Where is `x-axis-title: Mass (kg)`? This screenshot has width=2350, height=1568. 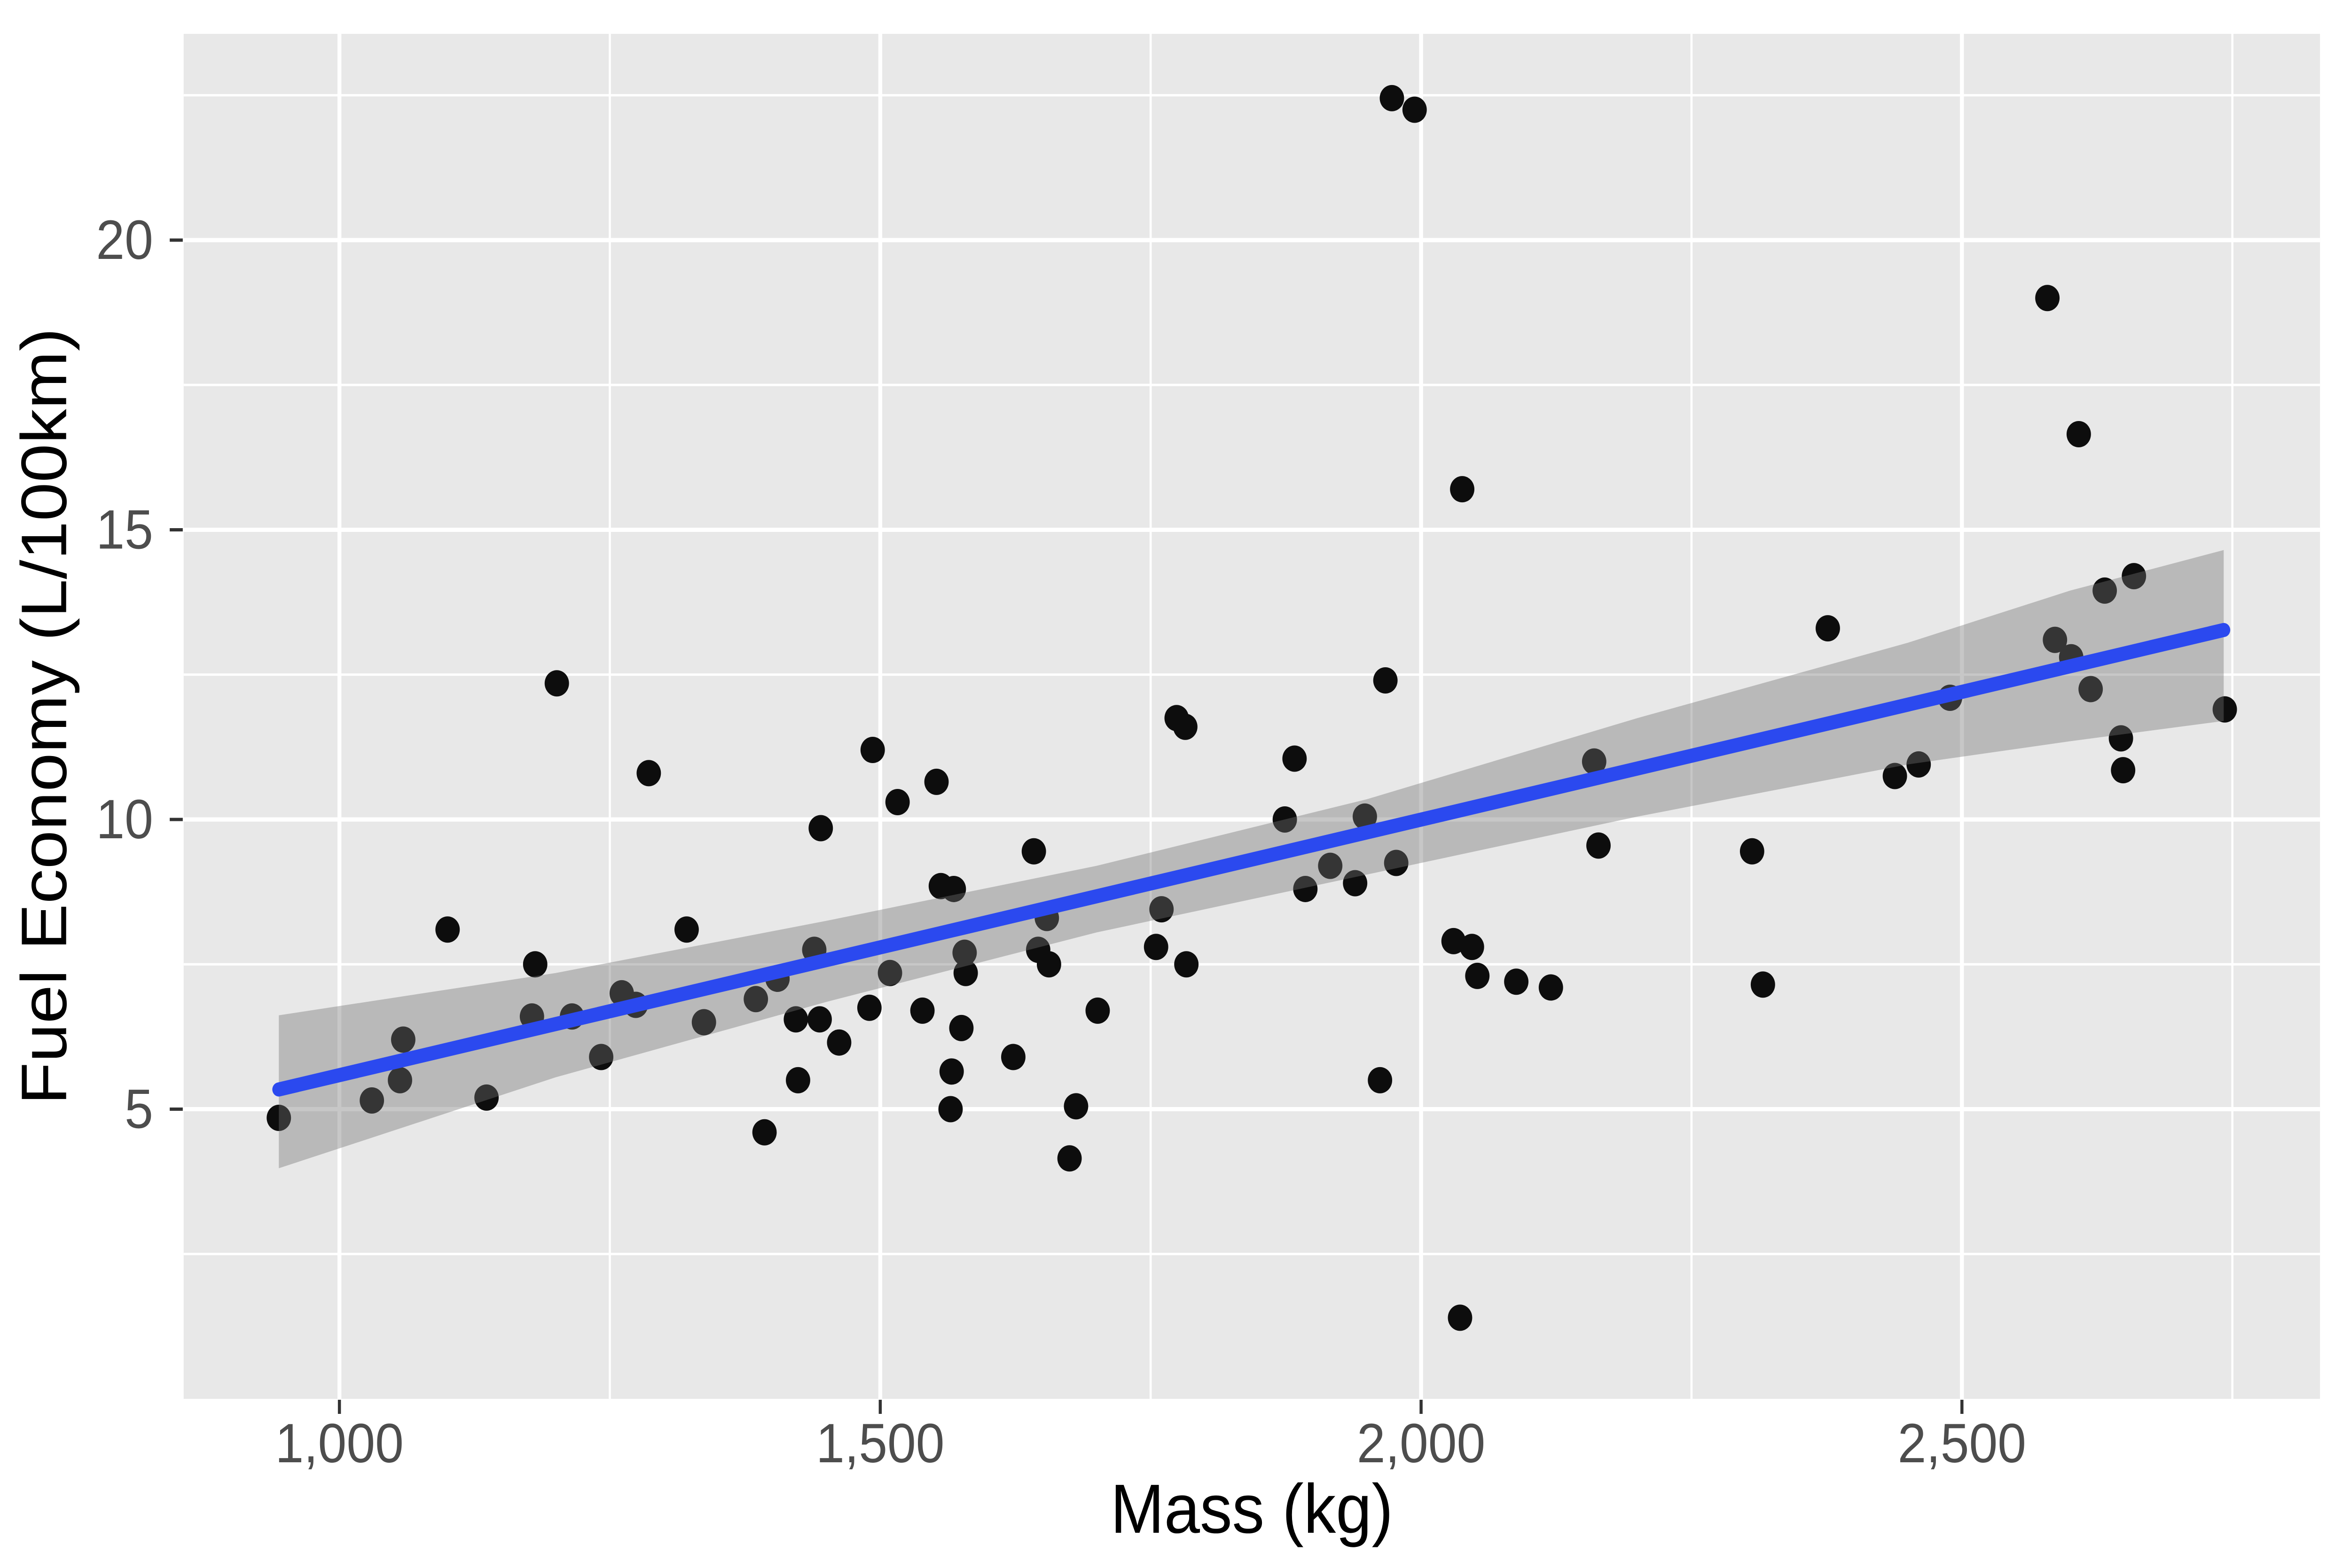
x-axis-title: Mass (kg) is located at coordinates (1252, 1509).